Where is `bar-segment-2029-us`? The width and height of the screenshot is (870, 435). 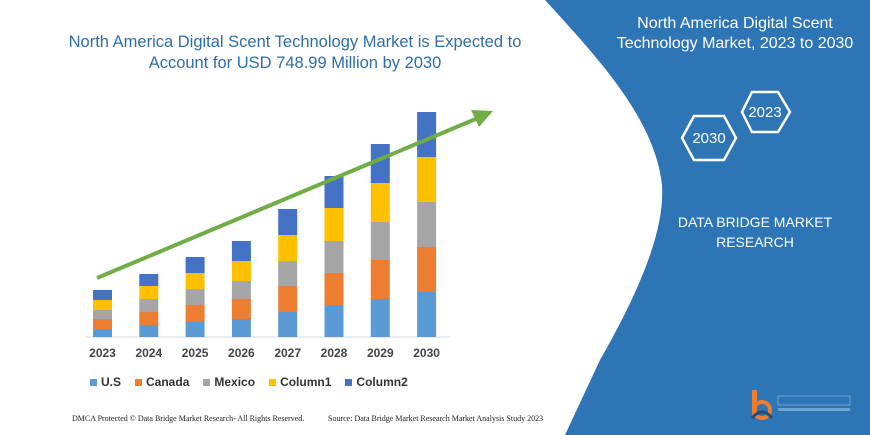
bar-segment-2029-us is located at coordinates (380, 318).